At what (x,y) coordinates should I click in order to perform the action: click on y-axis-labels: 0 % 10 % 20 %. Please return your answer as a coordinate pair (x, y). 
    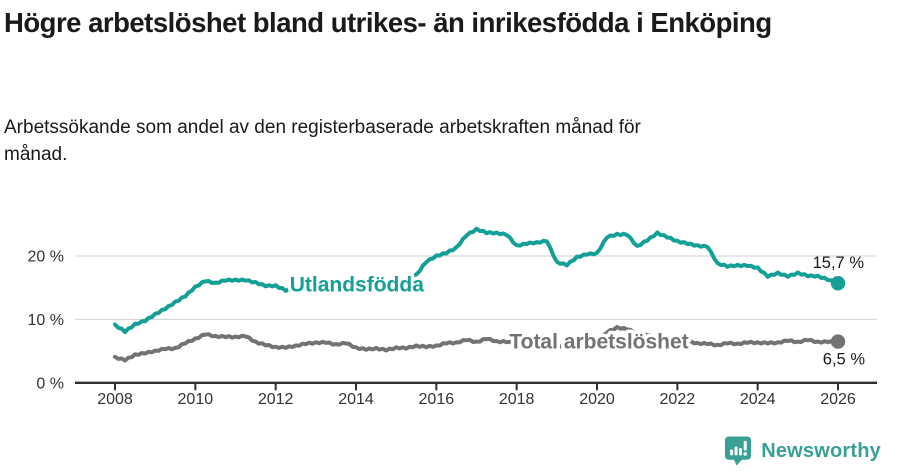
    Looking at the image, I should click on (46, 321).